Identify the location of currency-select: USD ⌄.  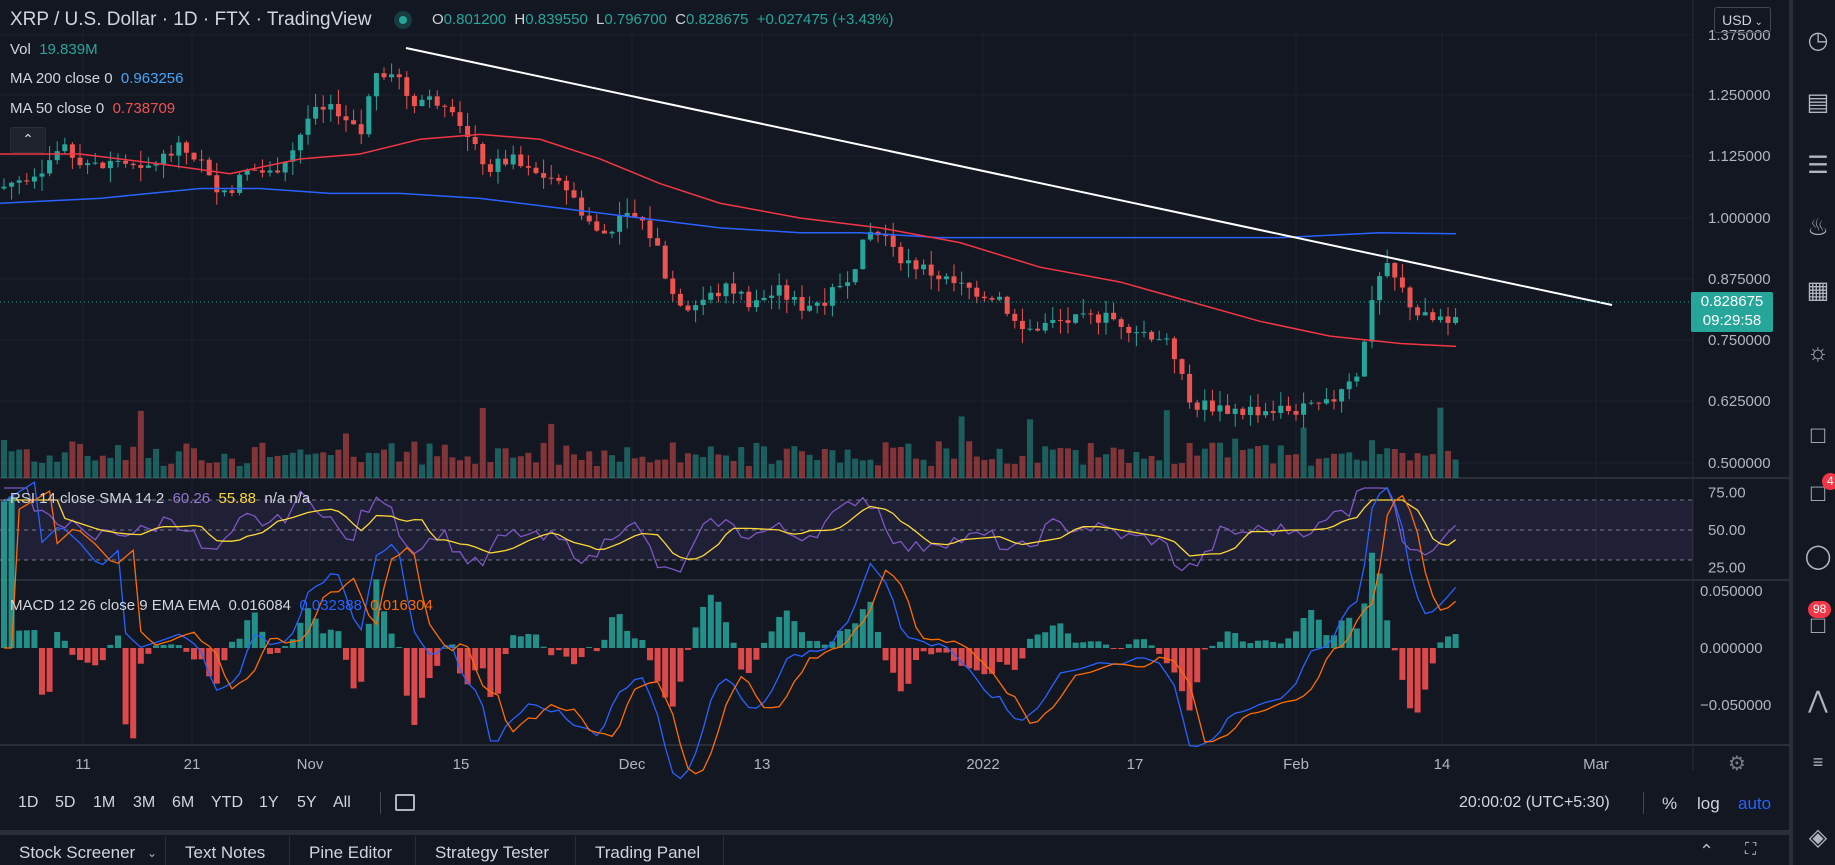
(1742, 20).